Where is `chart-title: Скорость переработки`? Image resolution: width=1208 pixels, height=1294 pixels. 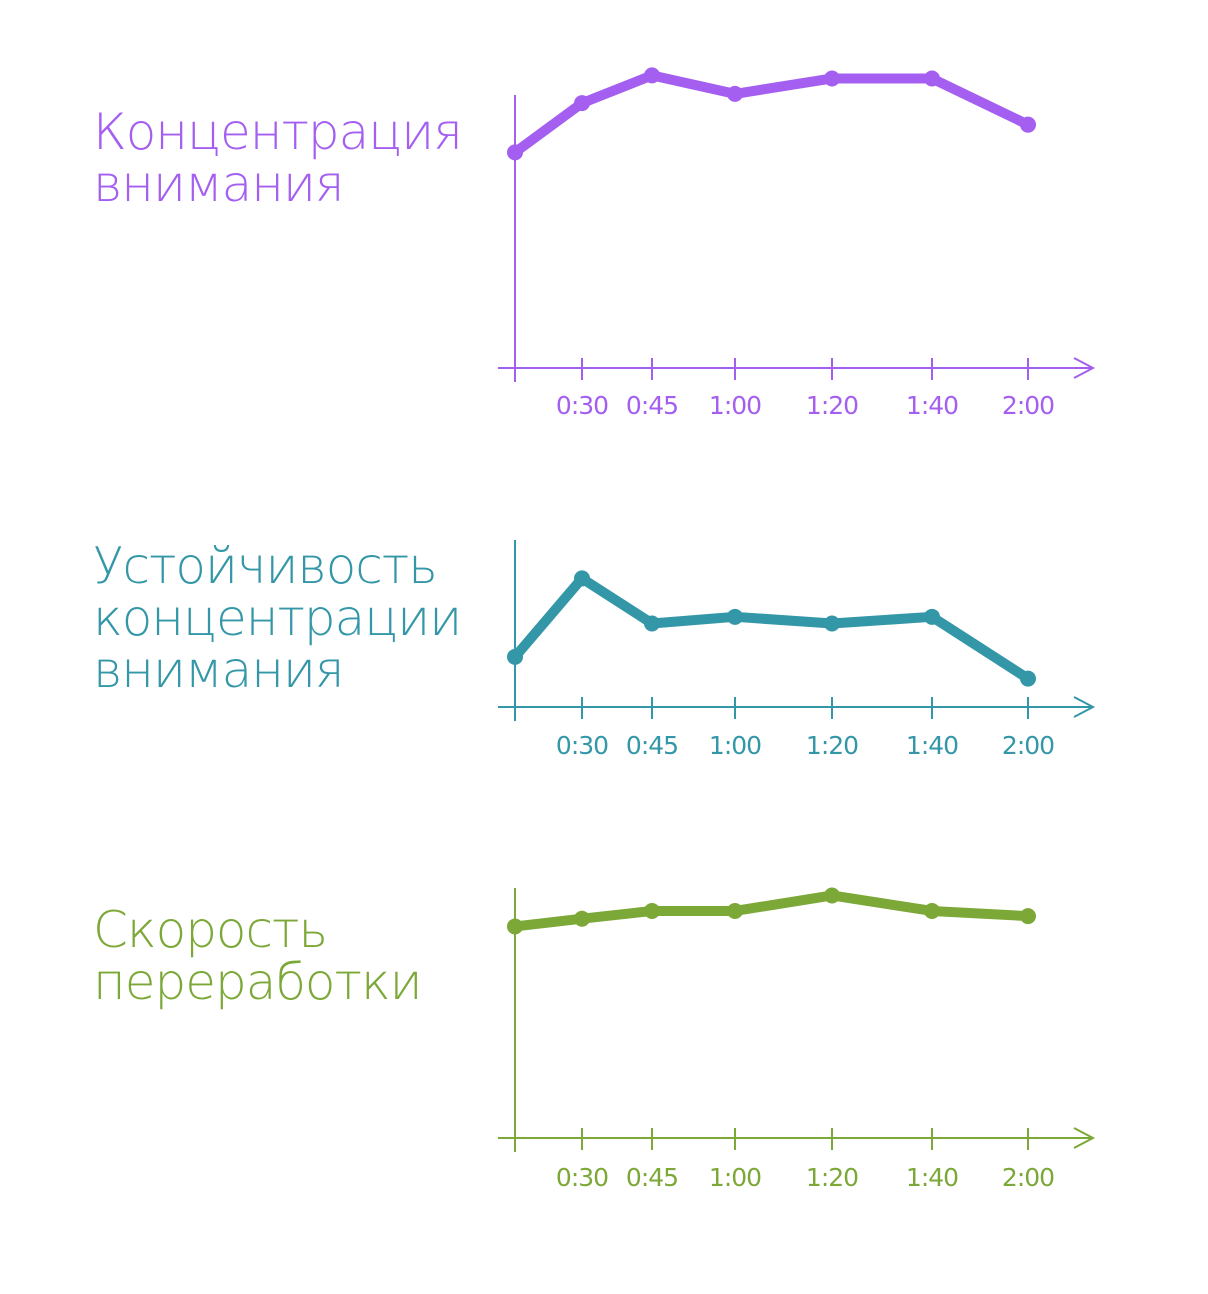
chart-title: Скорость переработки is located at coordinates (258, 956).